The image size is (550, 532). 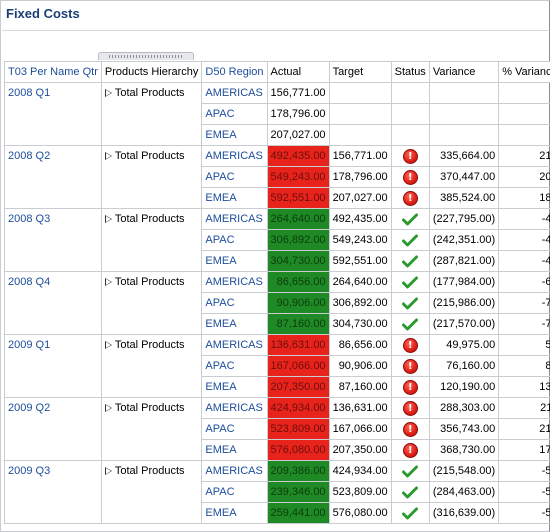 I want to click on target-cell: 523,809.00, so click(x=360, y=492).